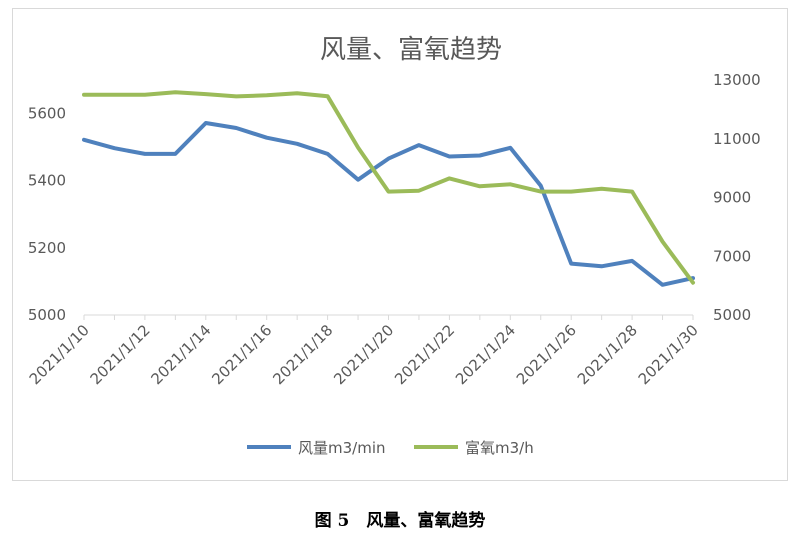 Image resolution: width=800 pixels, height=539 pixels. Describe the element at coordinates (737, 139) in the screenshot. I see `y-right-tick-label: 11000` at that location.